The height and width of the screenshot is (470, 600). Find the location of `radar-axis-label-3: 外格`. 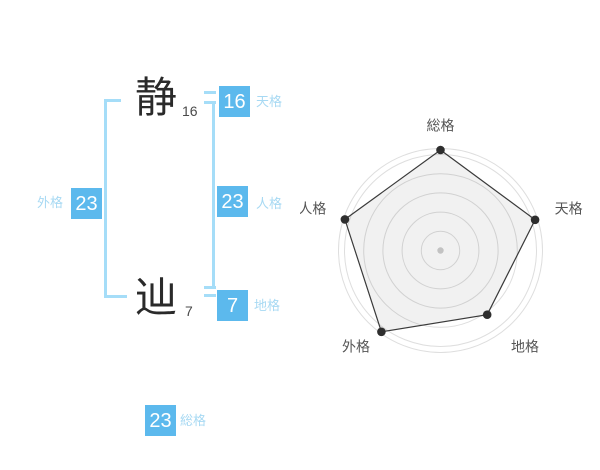

radar-axis-label-3: 外格 is located at coordinates (356, 347).